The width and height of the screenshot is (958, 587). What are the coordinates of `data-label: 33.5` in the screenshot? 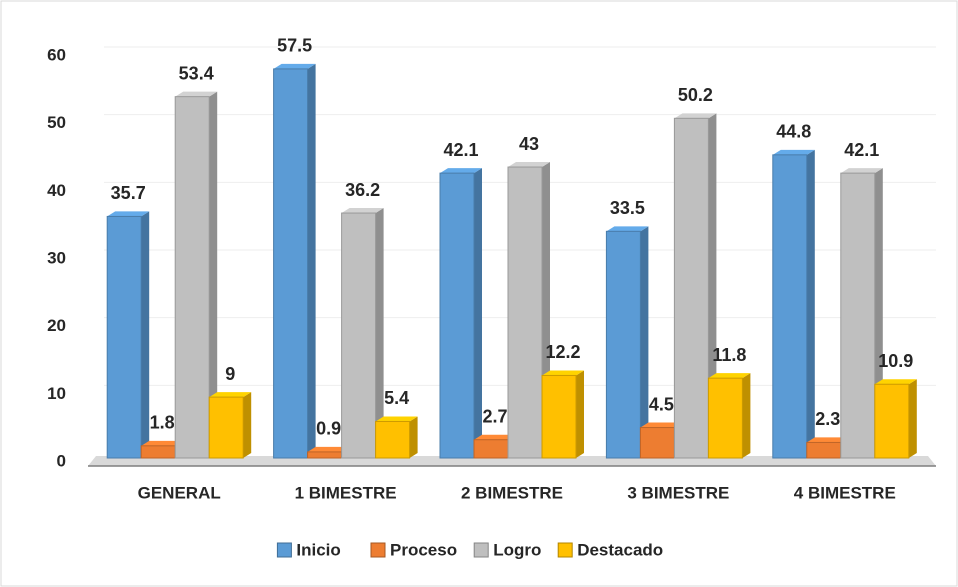 It's located at (627, 208).